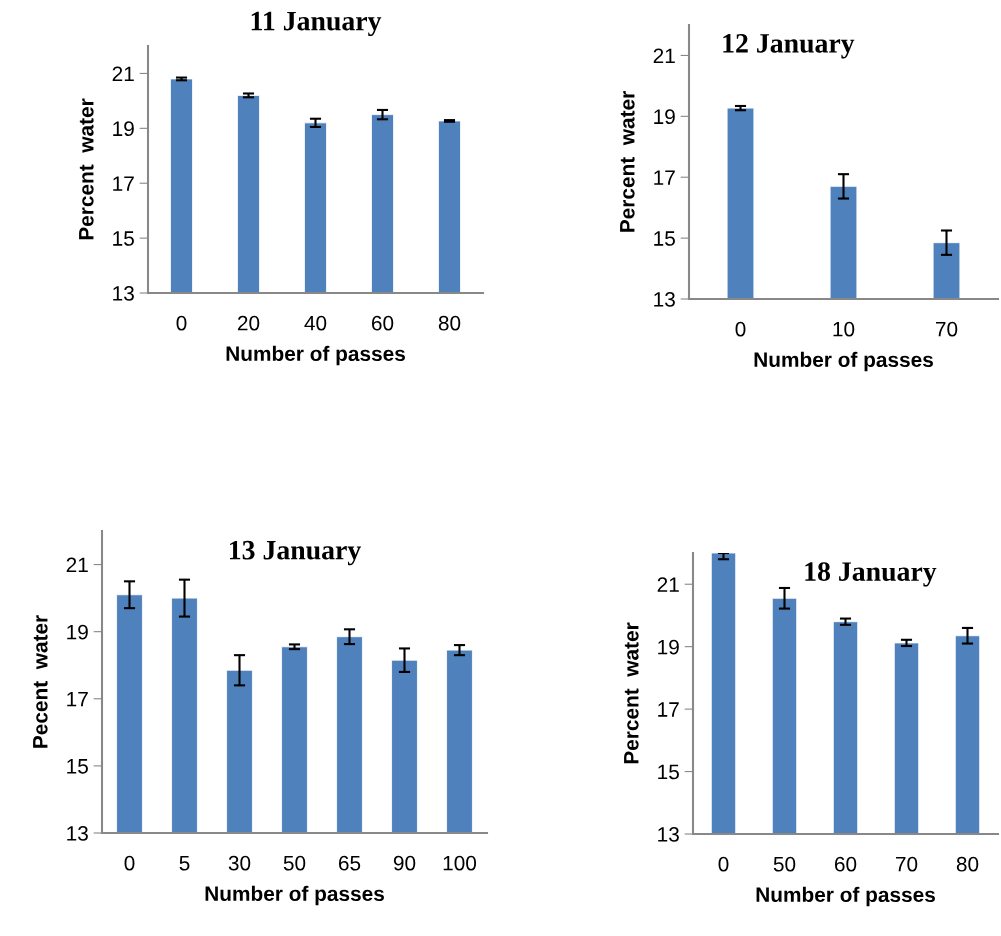  Describe the element at coordinates (789, 46) in the screenshot. I see `chart-title: 12 January` at that location.